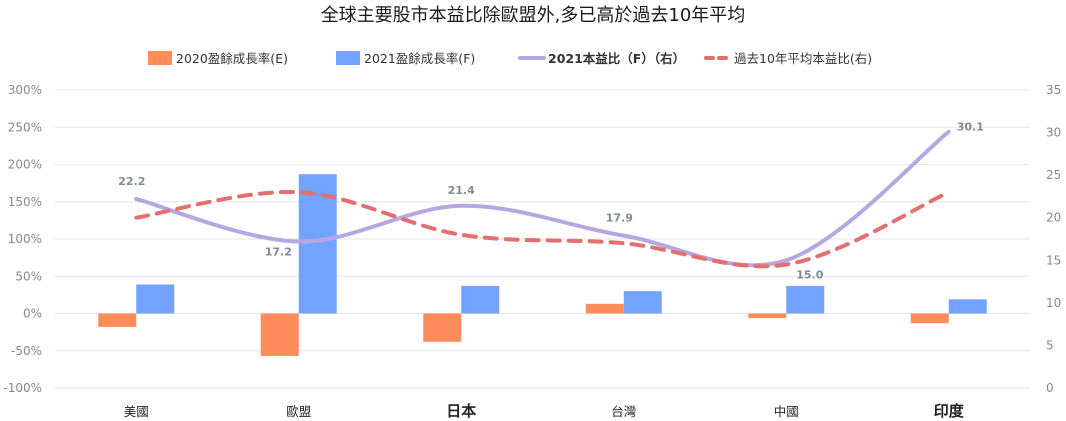 The width and height of the screenshot is (1066, 421). I want to click on legend-label: 2021本益比（F）（右）, so click(616, 58).